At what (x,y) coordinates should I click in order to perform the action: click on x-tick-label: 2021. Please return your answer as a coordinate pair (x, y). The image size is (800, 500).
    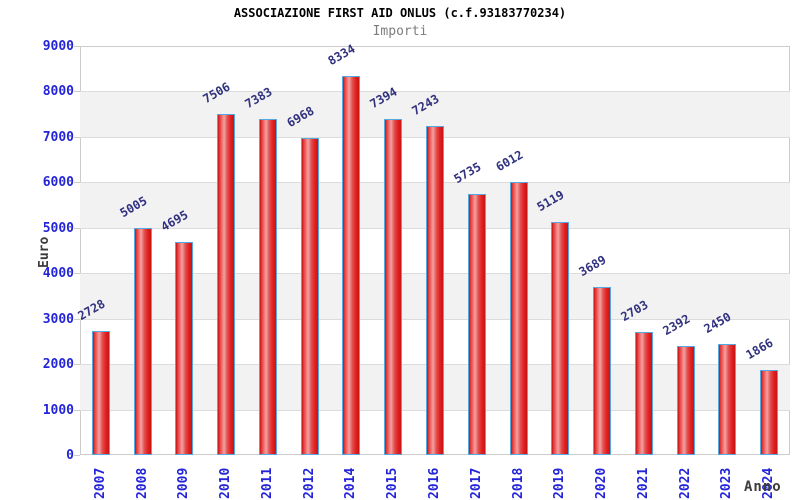
    Looking at the image, I should click on (643, 483).